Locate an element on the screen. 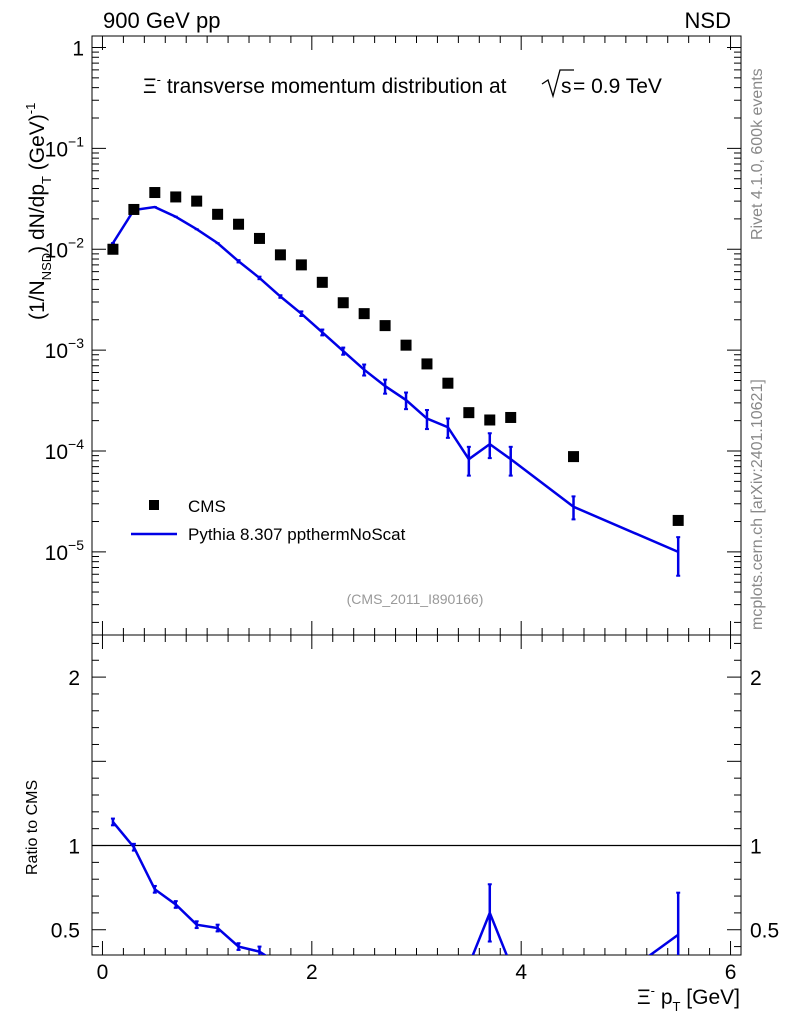 This screenshot has height=1024, width=786. y-tick-label: 10⁻⁴ is located at coordinates (65, 450).